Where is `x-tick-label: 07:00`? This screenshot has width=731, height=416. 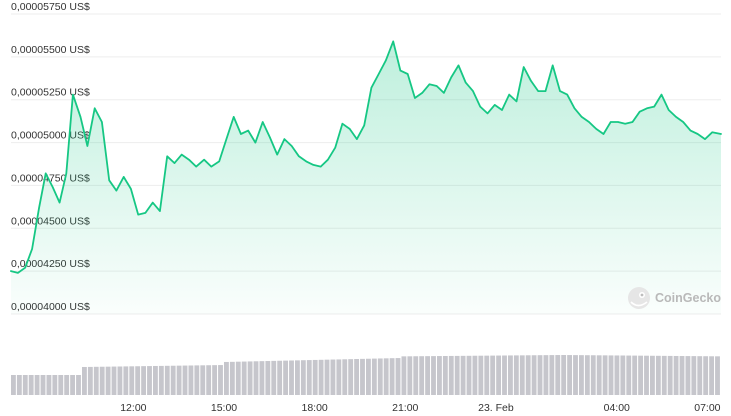
x-tick-label: 07:00 is located at coordinates (707, 408).